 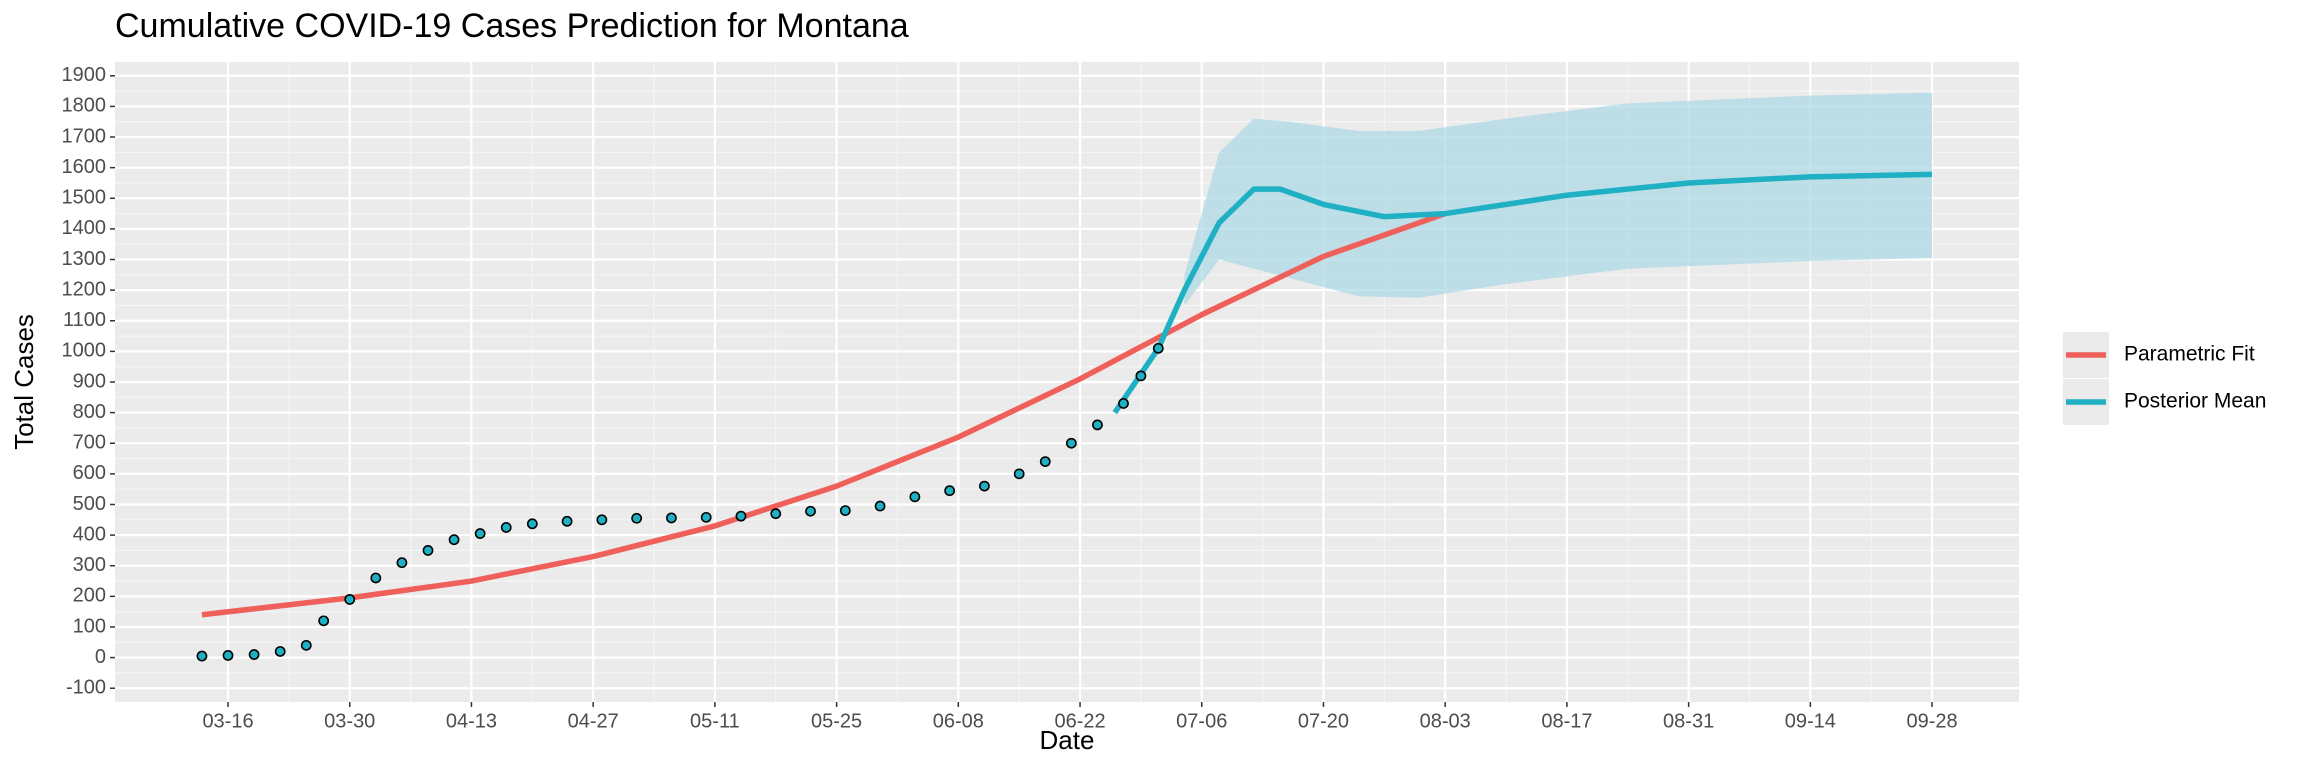 What do you see at coordinates (84, 167) in the screenshot?
I see `y-tick-label: 1600` at bounding box center [84, 167].